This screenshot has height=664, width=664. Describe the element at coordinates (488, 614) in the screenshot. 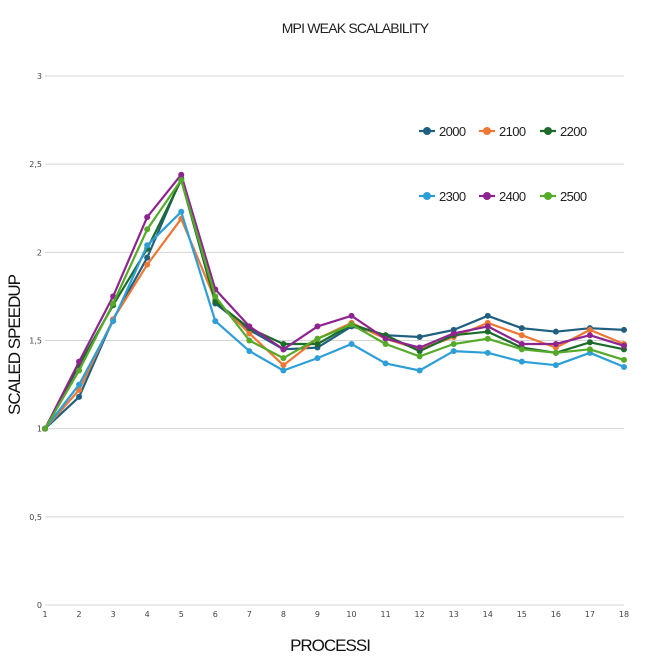

I see `x-tick-label: 14` at that location.